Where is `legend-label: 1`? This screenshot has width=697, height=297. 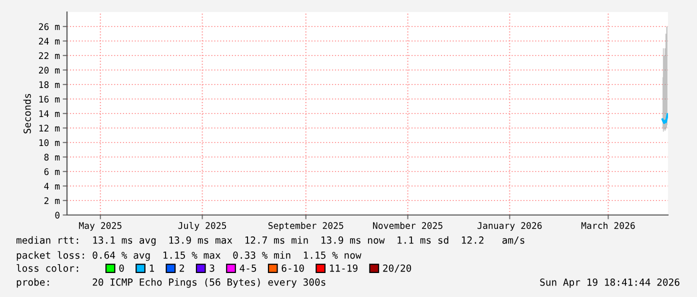
legend-label: 1 is located at coordinates (152, 268).